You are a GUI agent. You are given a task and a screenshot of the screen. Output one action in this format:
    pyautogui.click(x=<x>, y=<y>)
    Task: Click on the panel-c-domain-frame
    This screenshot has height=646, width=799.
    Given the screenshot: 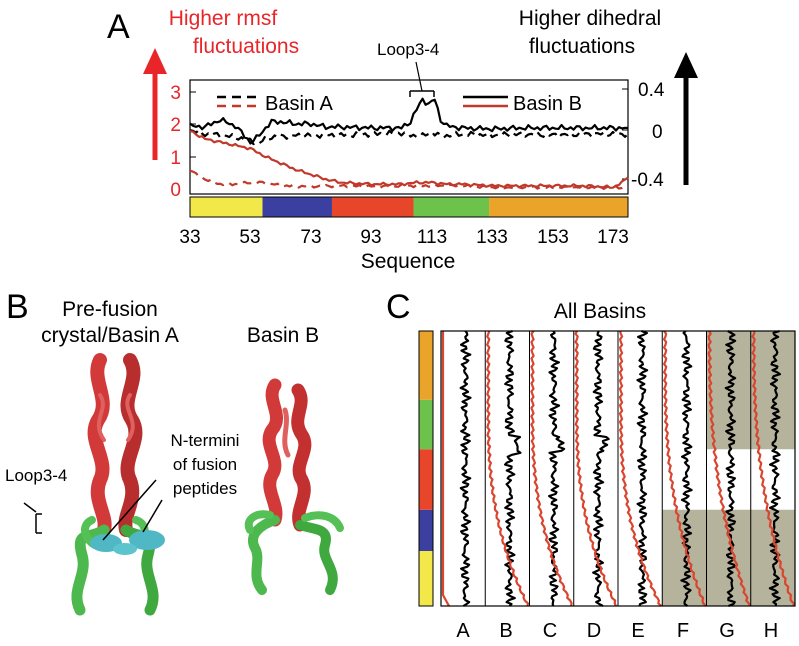 What is the action you would take?
    pyautogui.click(x=426, y=468)
    